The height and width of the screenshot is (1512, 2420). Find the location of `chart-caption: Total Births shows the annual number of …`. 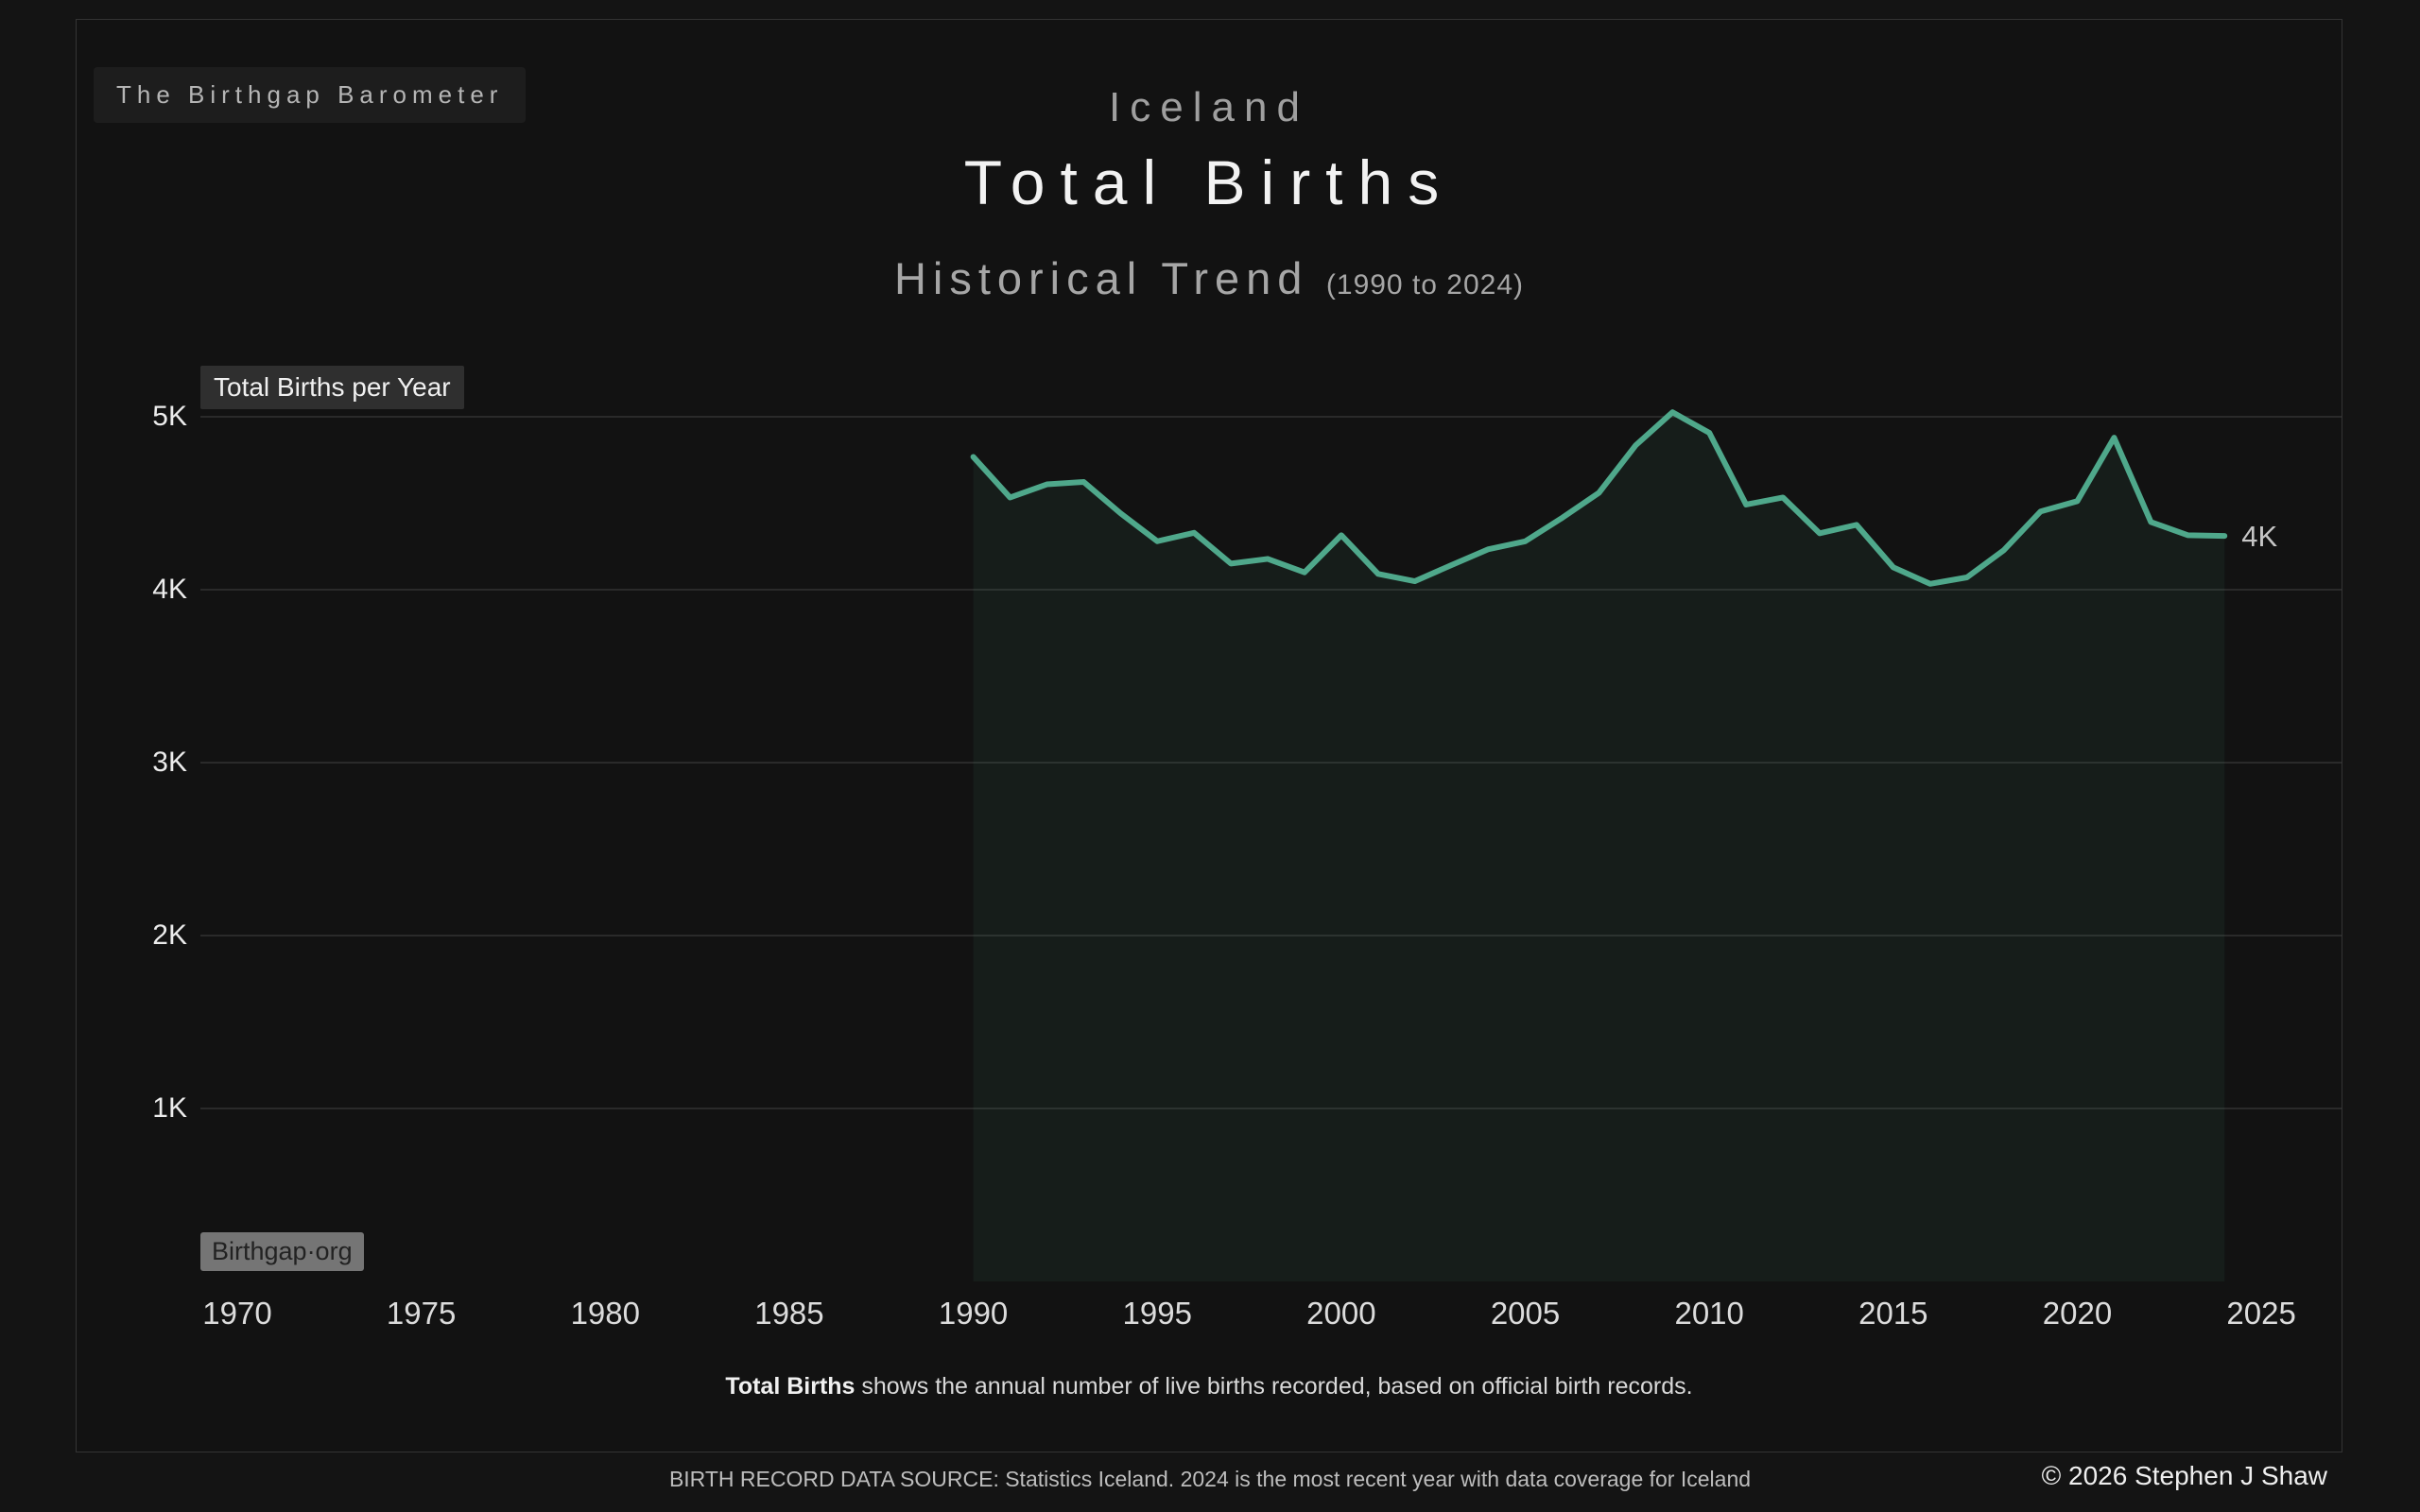

chart-caption: Total Births shows the annual number of … is located at coordinates (1210, 1386).